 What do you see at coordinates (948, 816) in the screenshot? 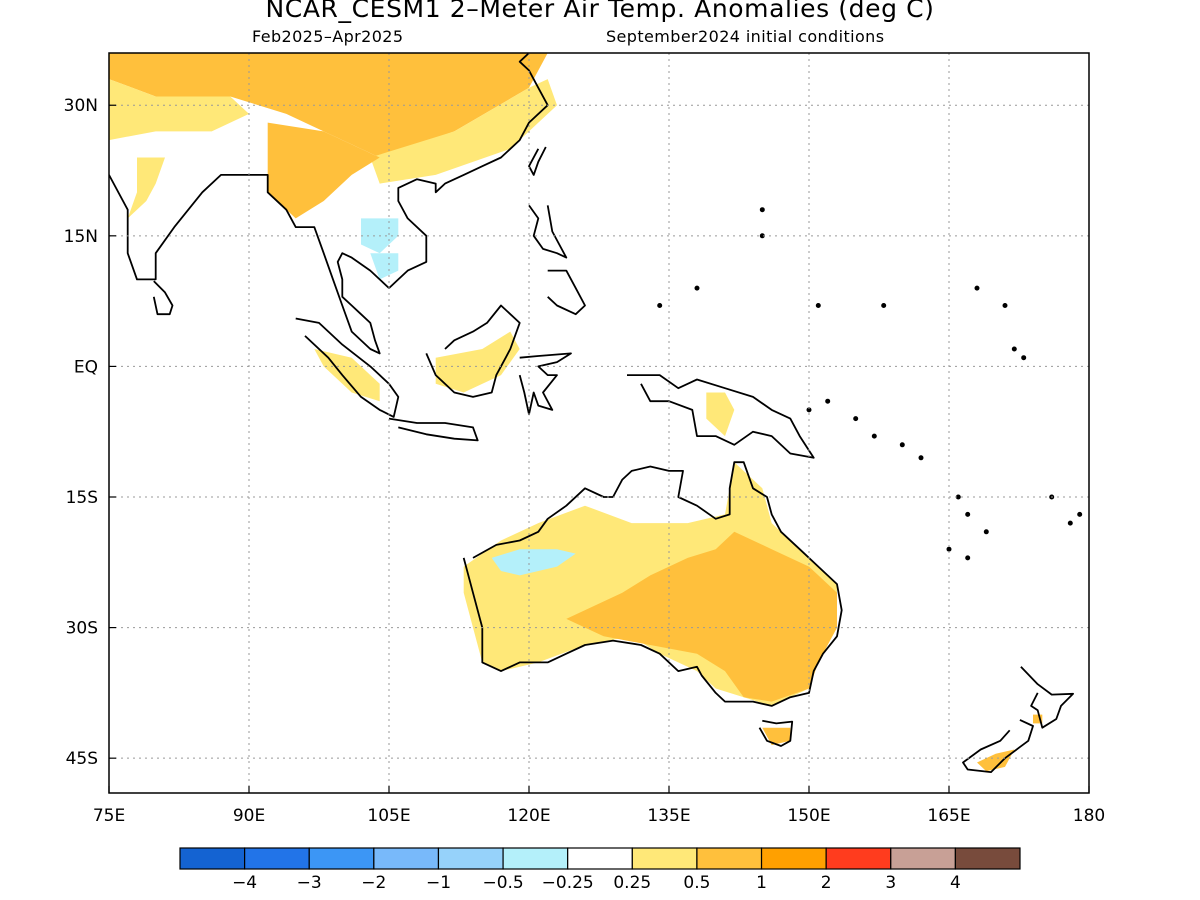
I see `lon-tick-label: 165E` at bounding box center [948, 816].